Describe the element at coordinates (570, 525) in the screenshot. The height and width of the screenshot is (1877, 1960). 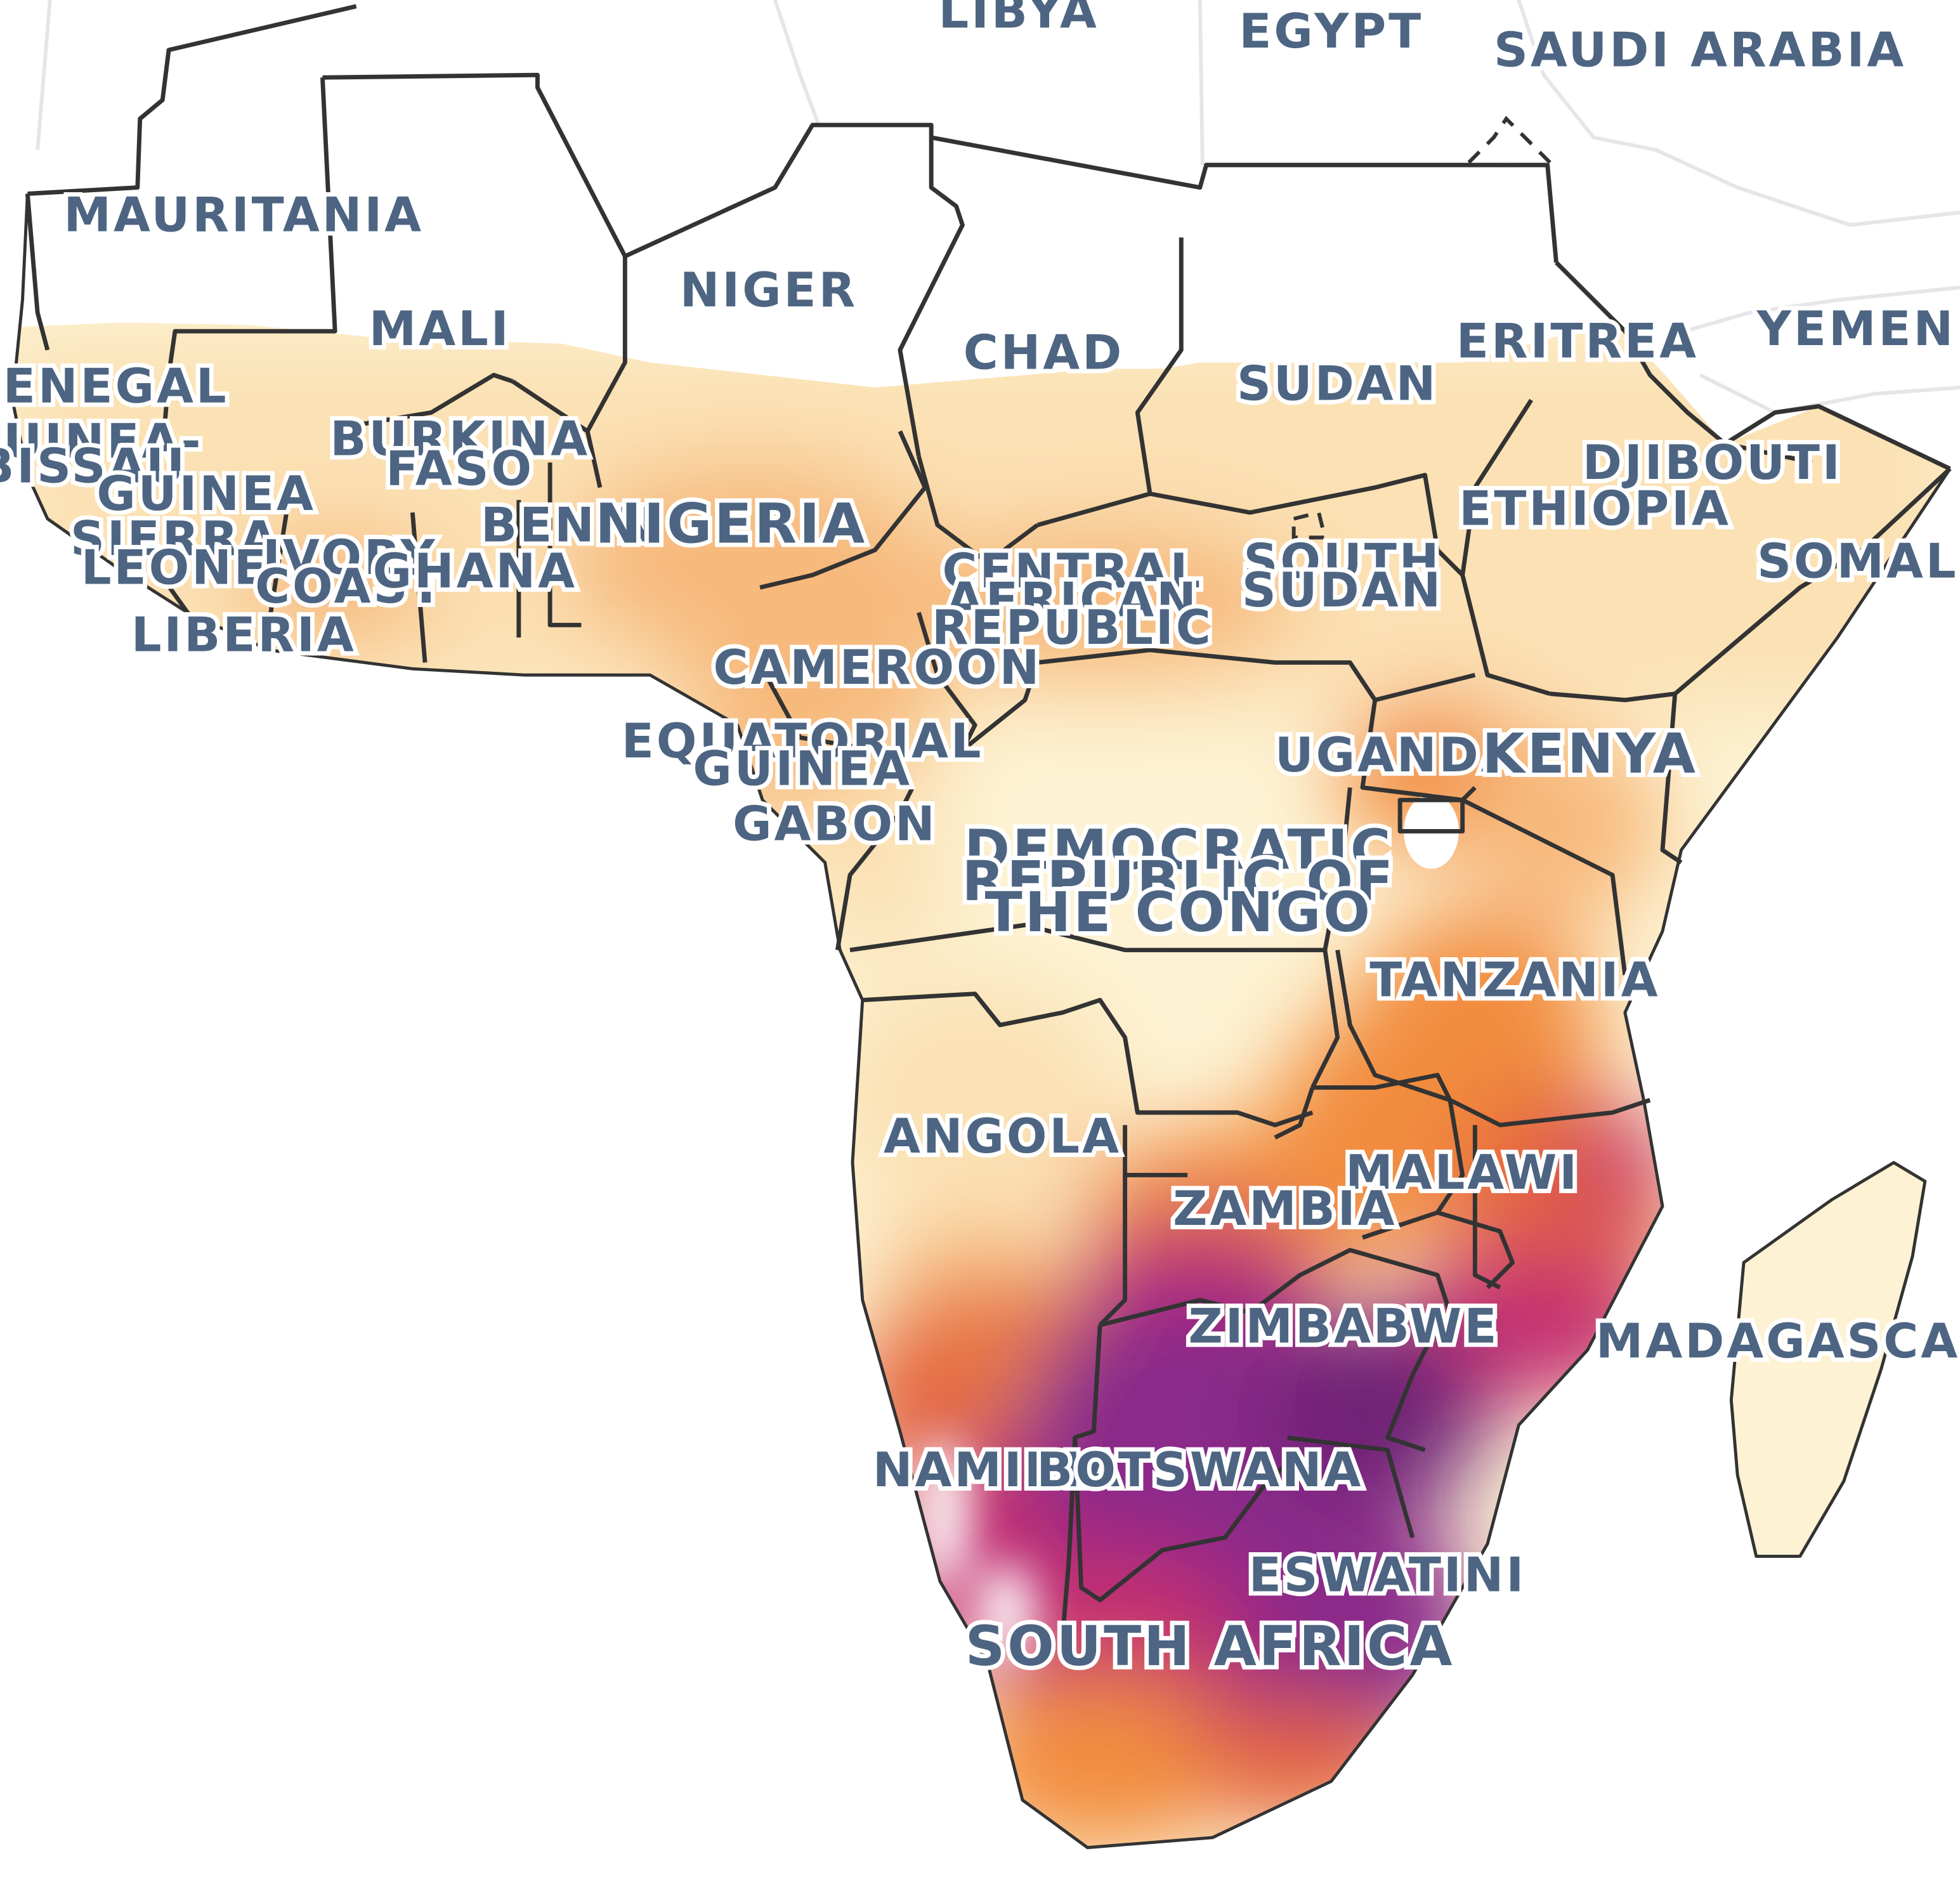
I see `label-benin: BENIN` at that location.